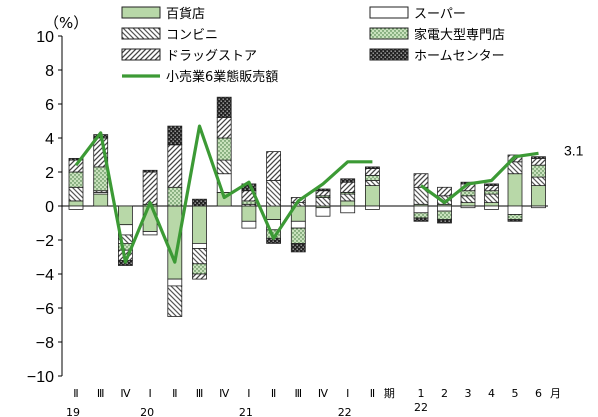  I want to click on y-tick-label: −10, so click(40, 377).